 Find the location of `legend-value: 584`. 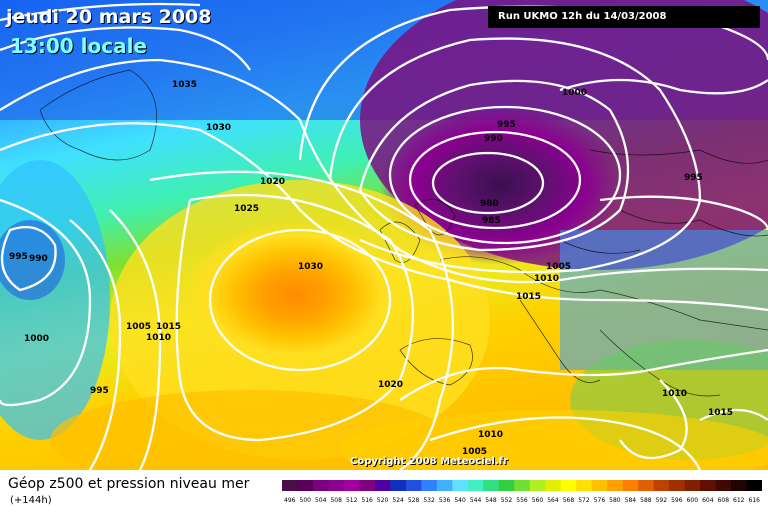

legend-value: 584 is located at coordinates (631, 500).